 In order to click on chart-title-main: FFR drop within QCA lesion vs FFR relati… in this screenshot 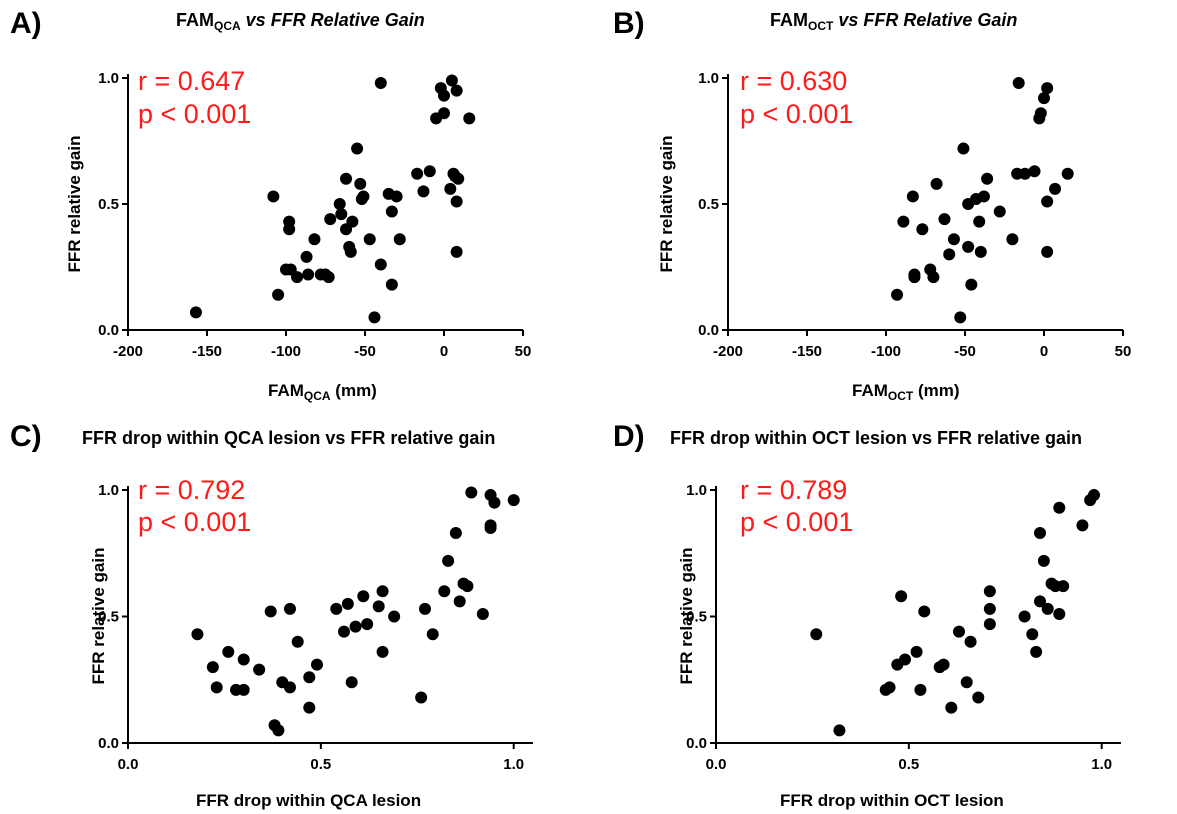, I will do `click(289, 438)`.